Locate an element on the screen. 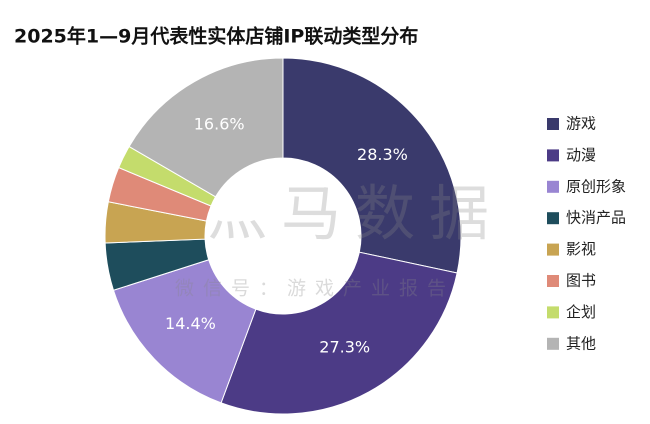 The height and width of the screenshot is (424, 650). value-label: 2.1% is located at coordinates (93, 171).